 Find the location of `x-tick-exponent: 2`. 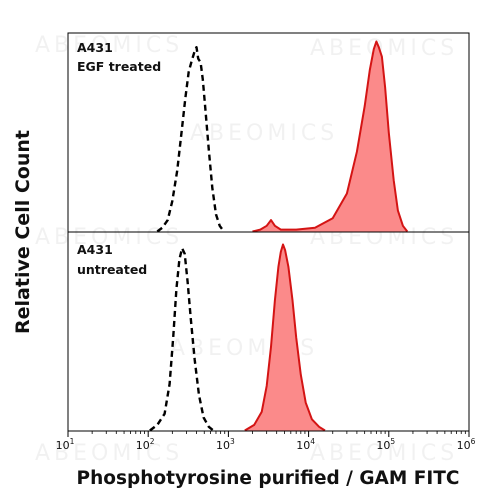

x-tick-exponent: 2 is located at coordinates (152, 441).